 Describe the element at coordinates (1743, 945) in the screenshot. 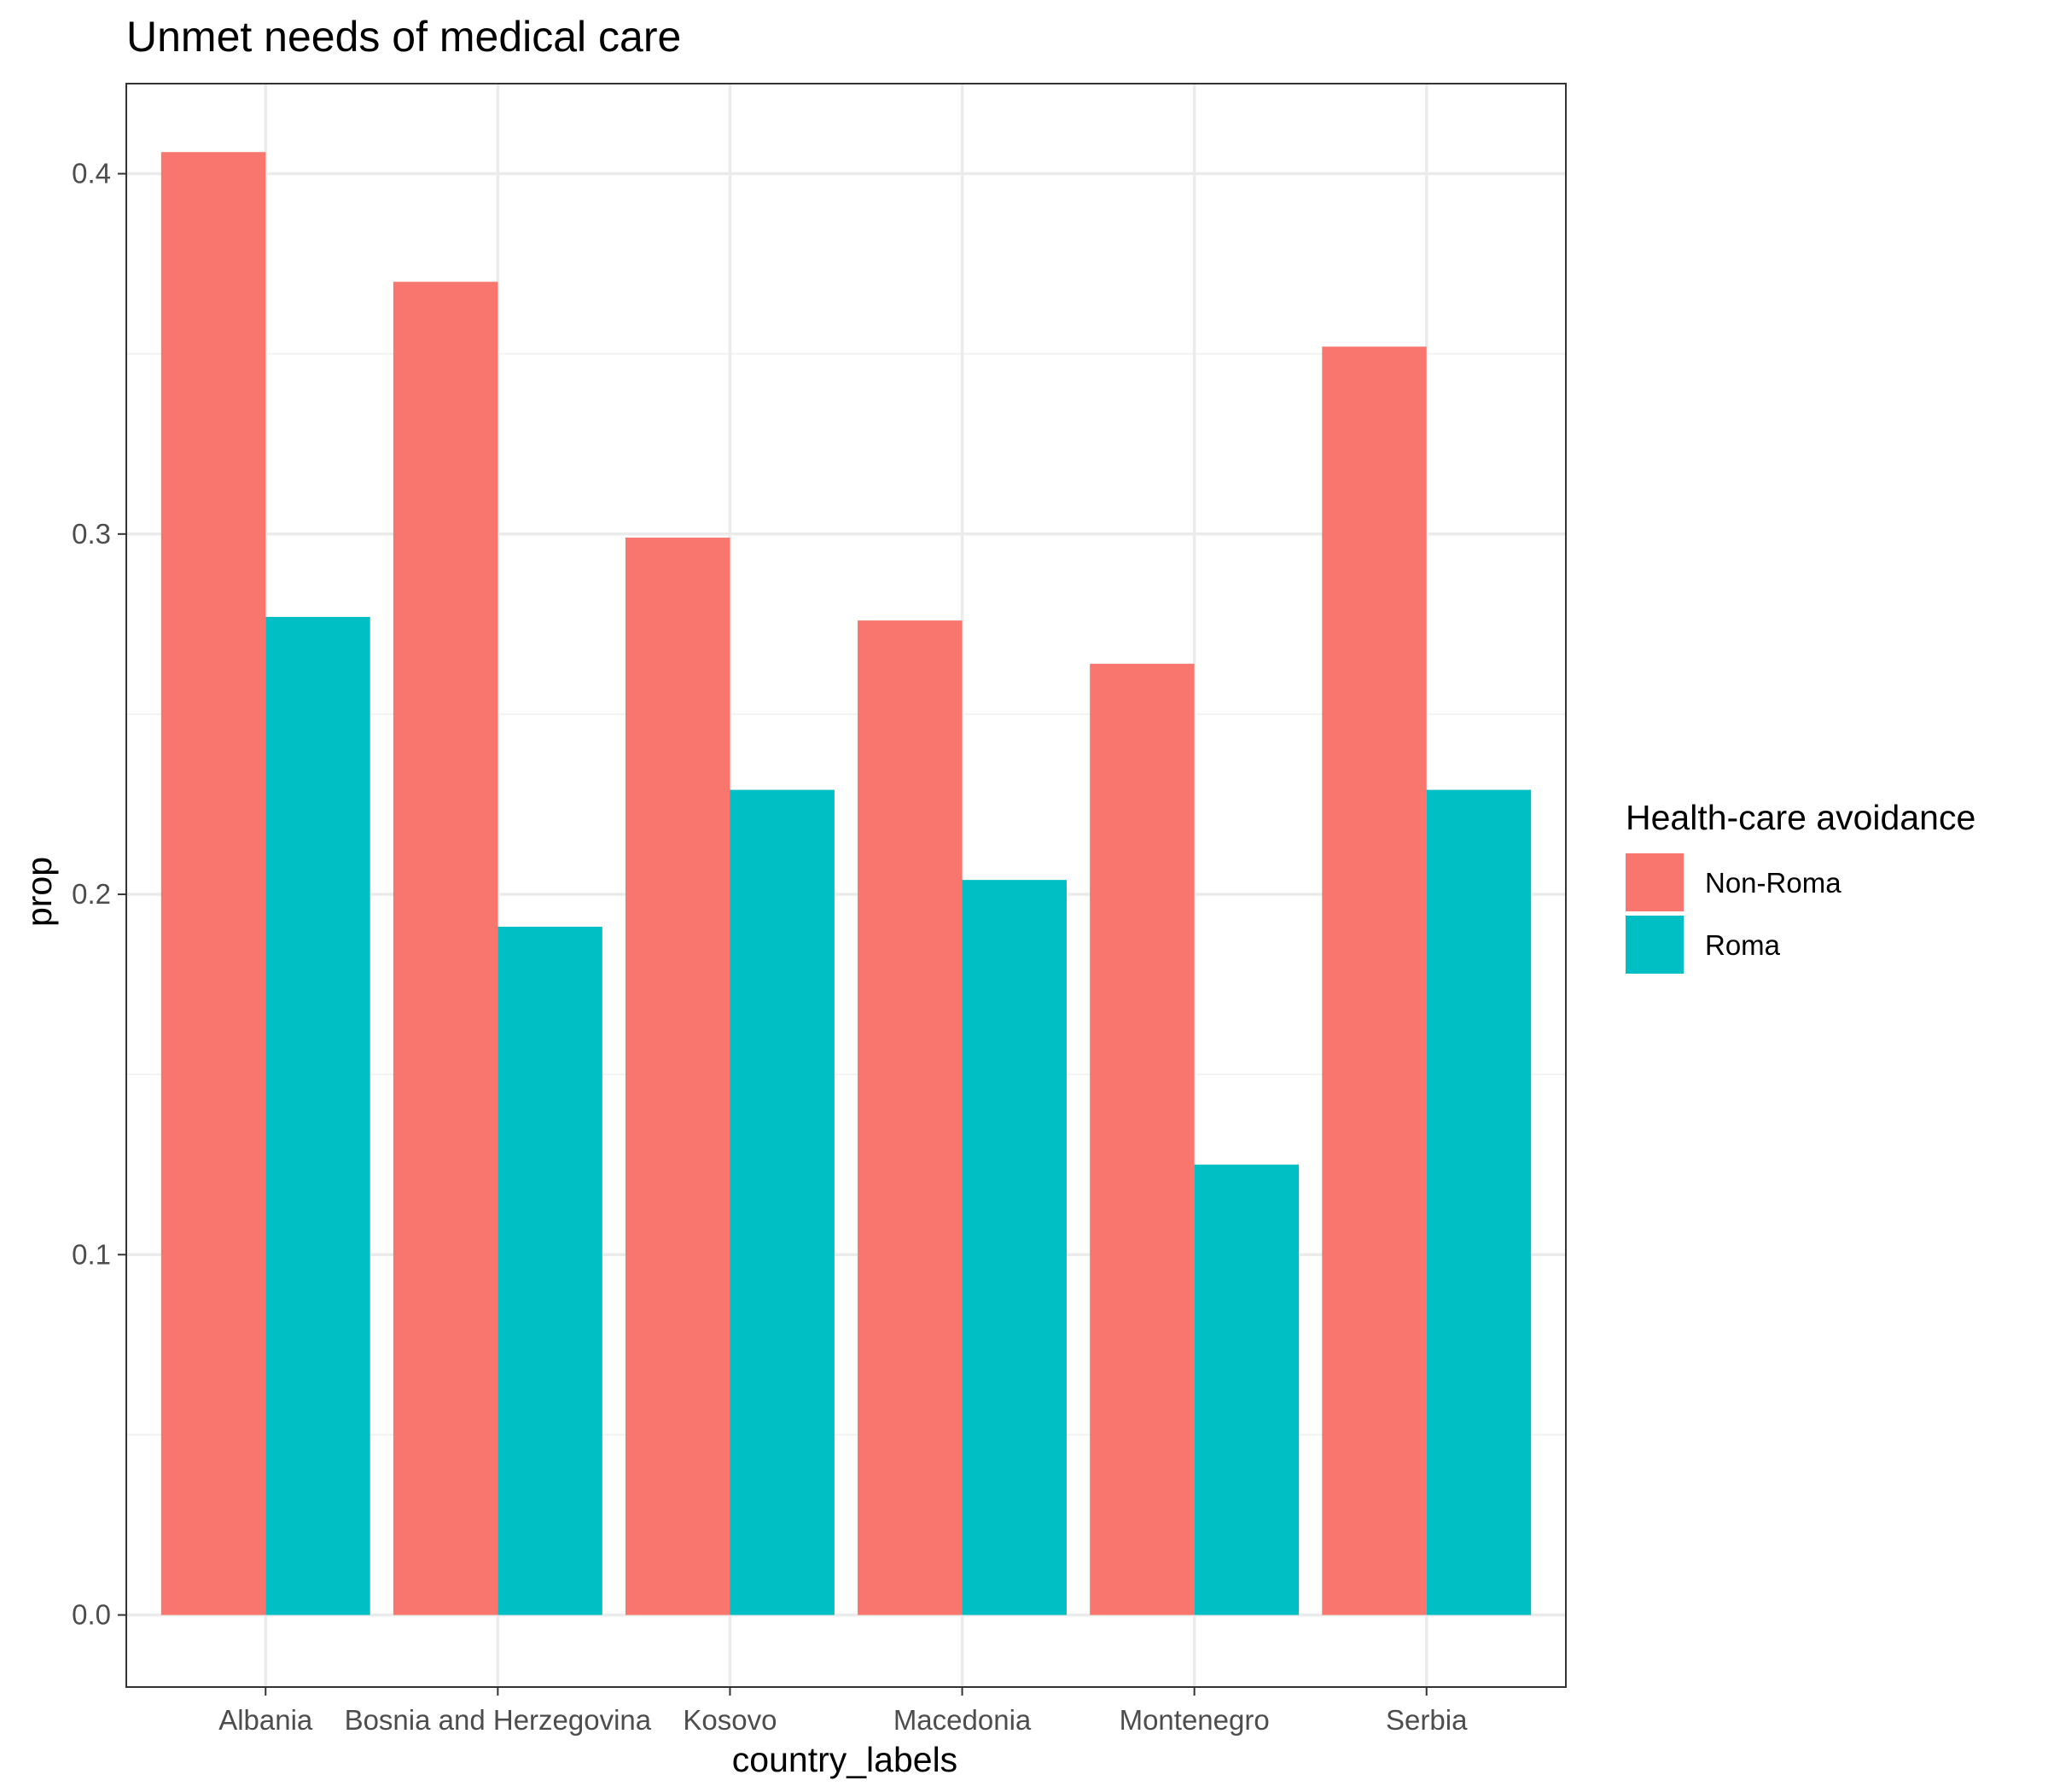

I see `legend-label: Roma` at that location.